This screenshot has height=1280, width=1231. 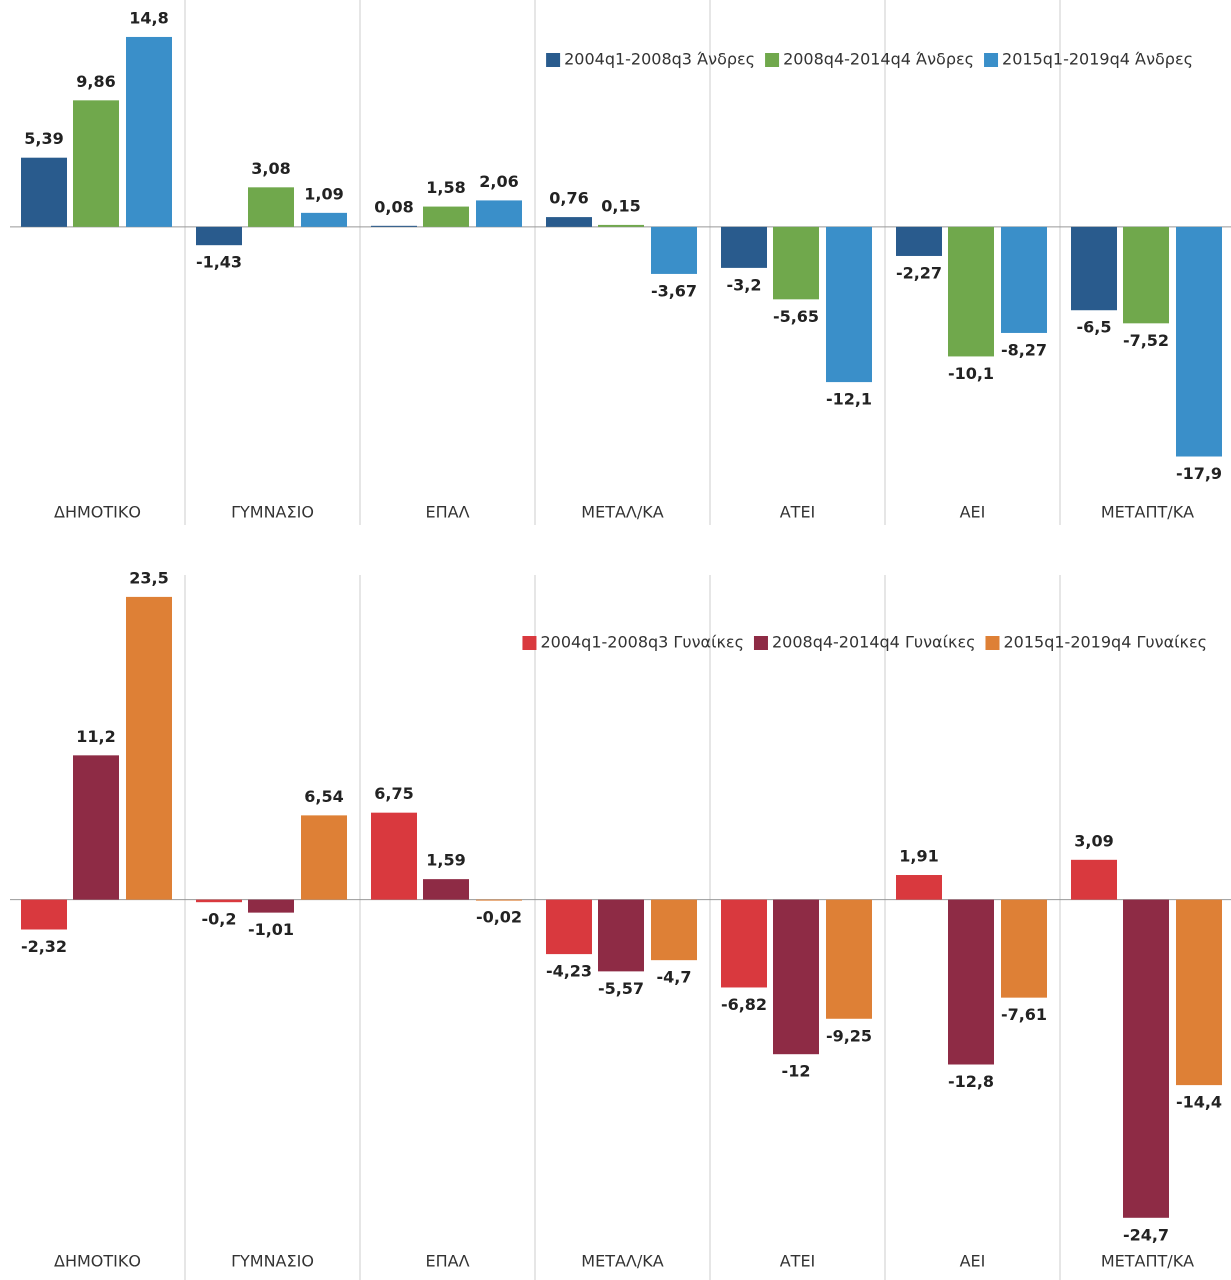 I want to click on value-label: -1,01, so click(x=271, y=929).